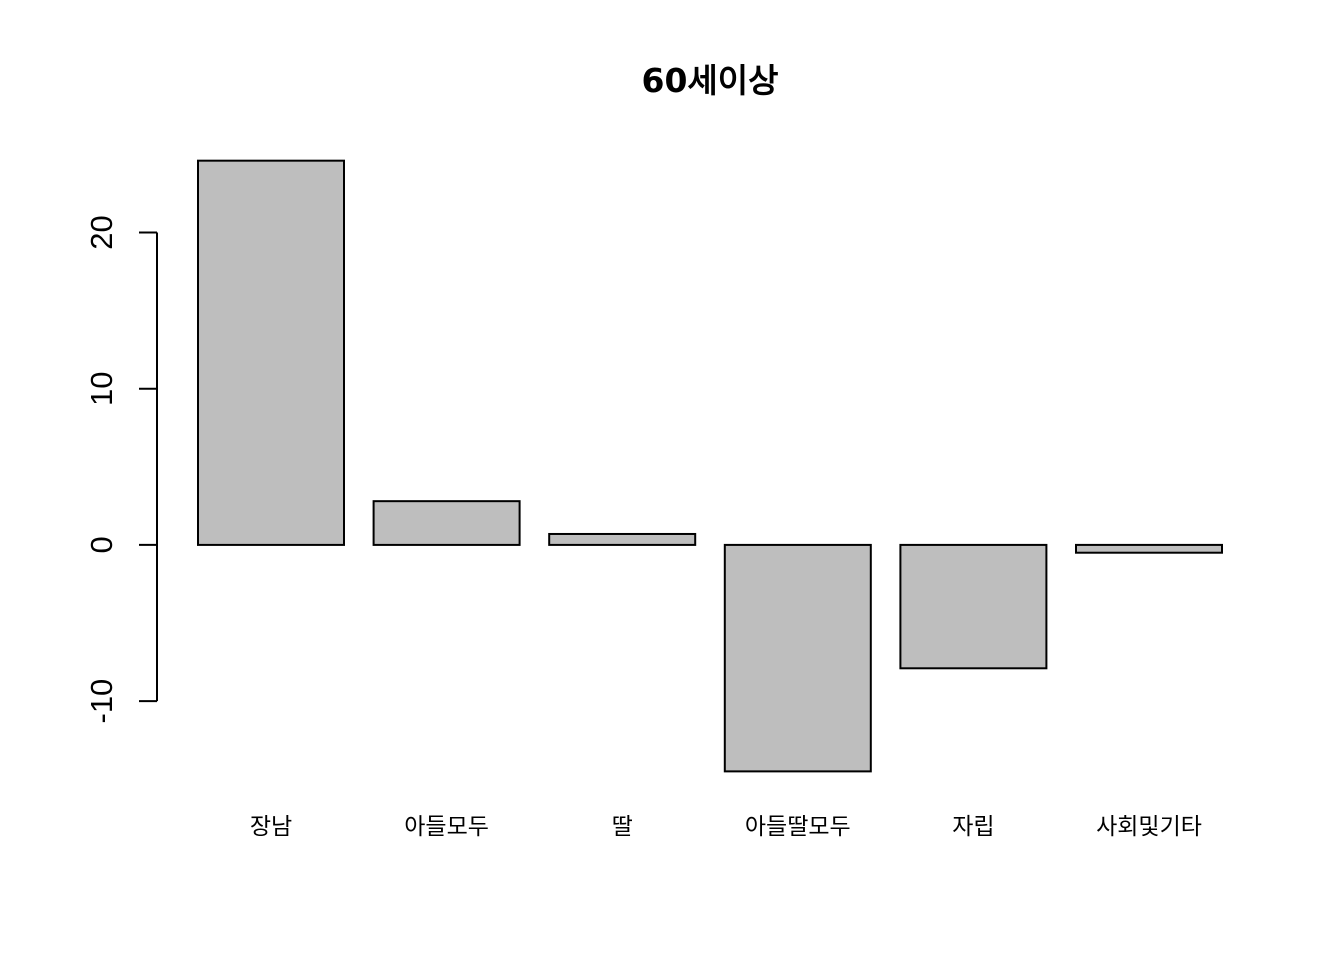  Describe the element at coordinates (446, 827) in the screenshot. I see `category-label-2: 아들모두` at that location.